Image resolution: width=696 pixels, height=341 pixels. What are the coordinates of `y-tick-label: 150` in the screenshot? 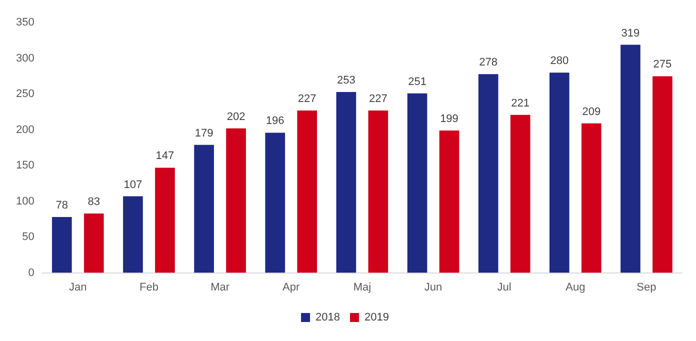 It's located at (25, 166).